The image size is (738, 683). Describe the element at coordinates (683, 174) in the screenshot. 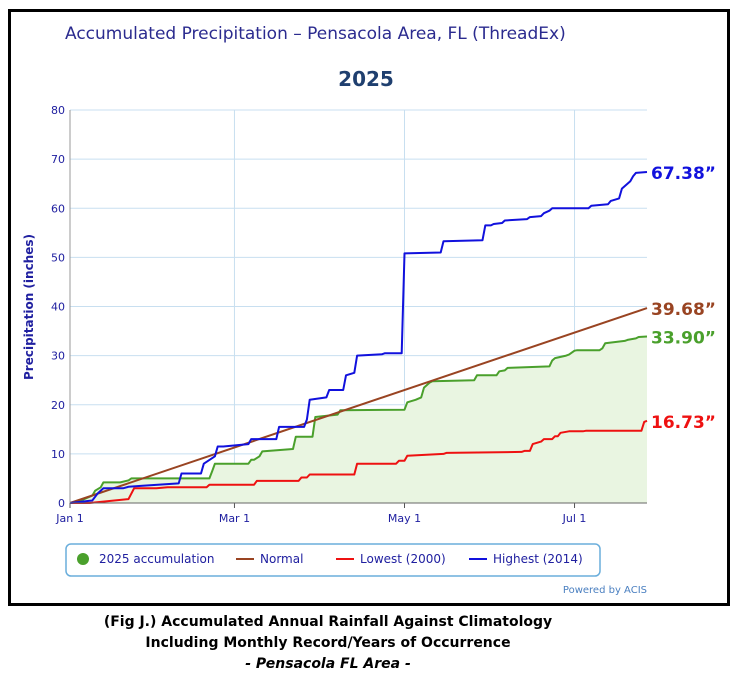

I see `series-end-label: 67.38”` at that location.